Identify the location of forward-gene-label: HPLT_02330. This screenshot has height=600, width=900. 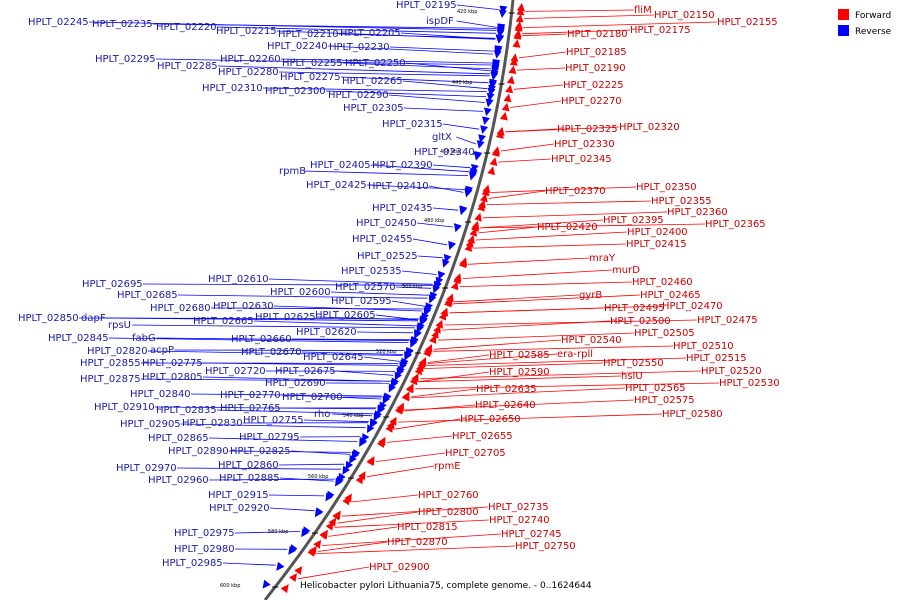
(584, 144).